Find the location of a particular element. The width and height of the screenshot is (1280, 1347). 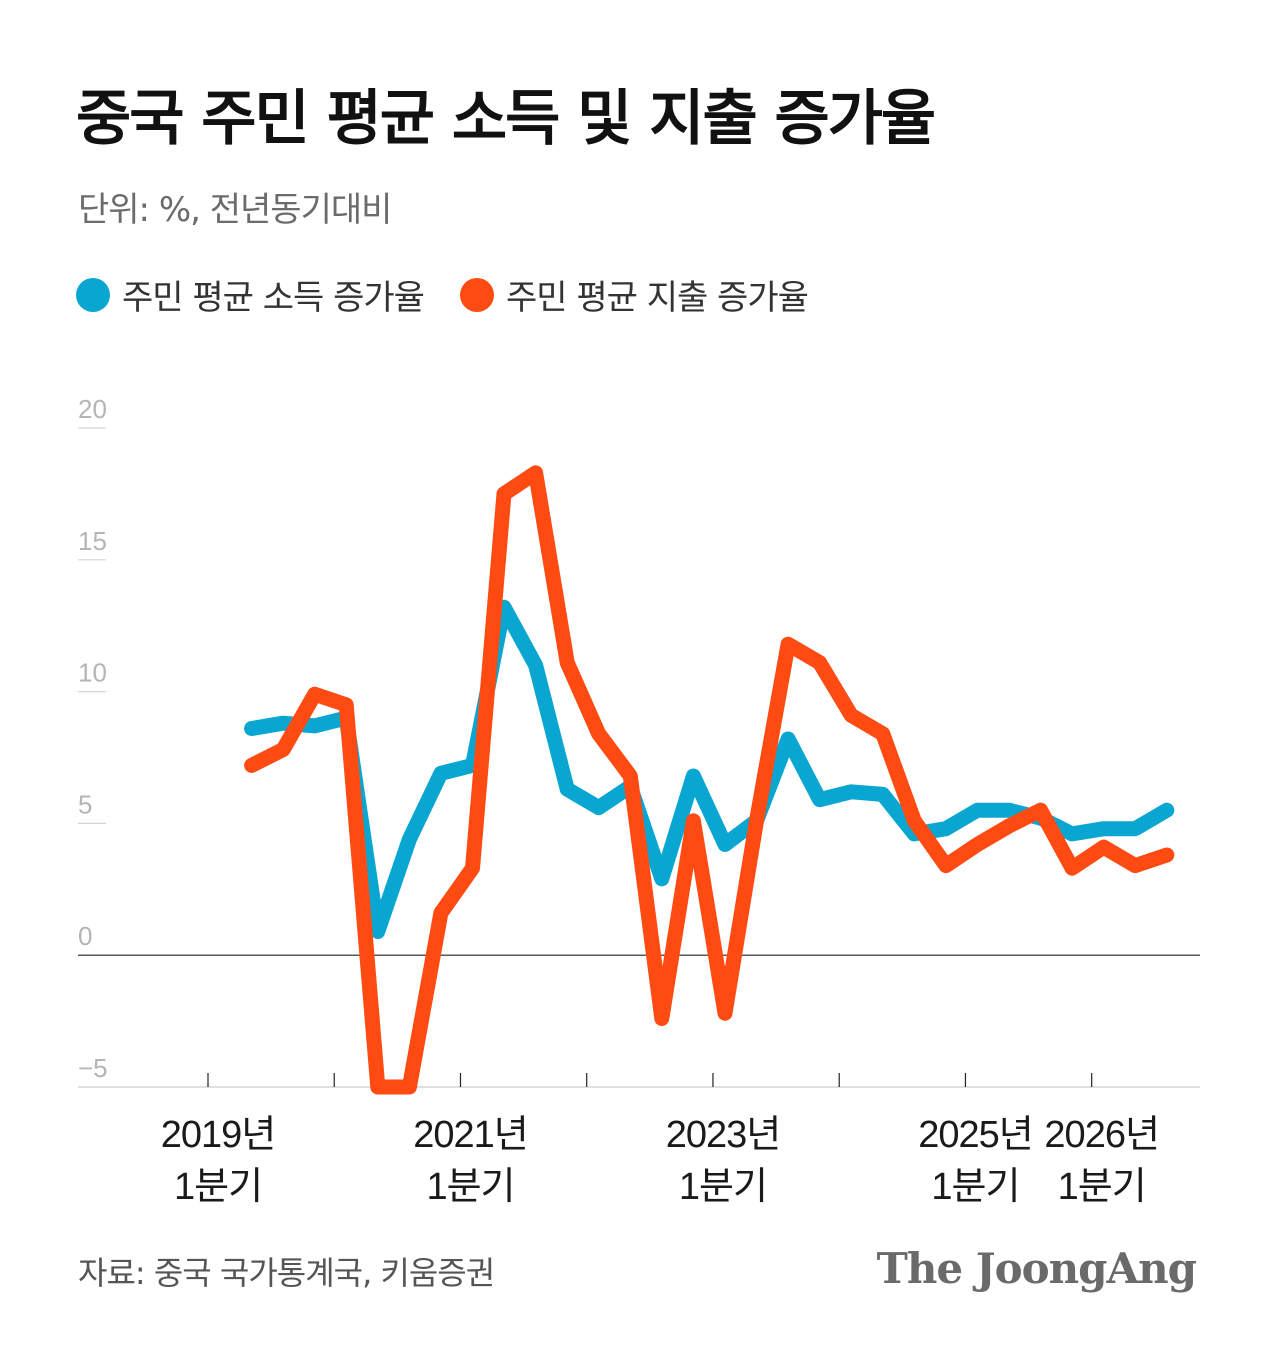

y-tick-label: 10 is located at coordinates (92, 673).